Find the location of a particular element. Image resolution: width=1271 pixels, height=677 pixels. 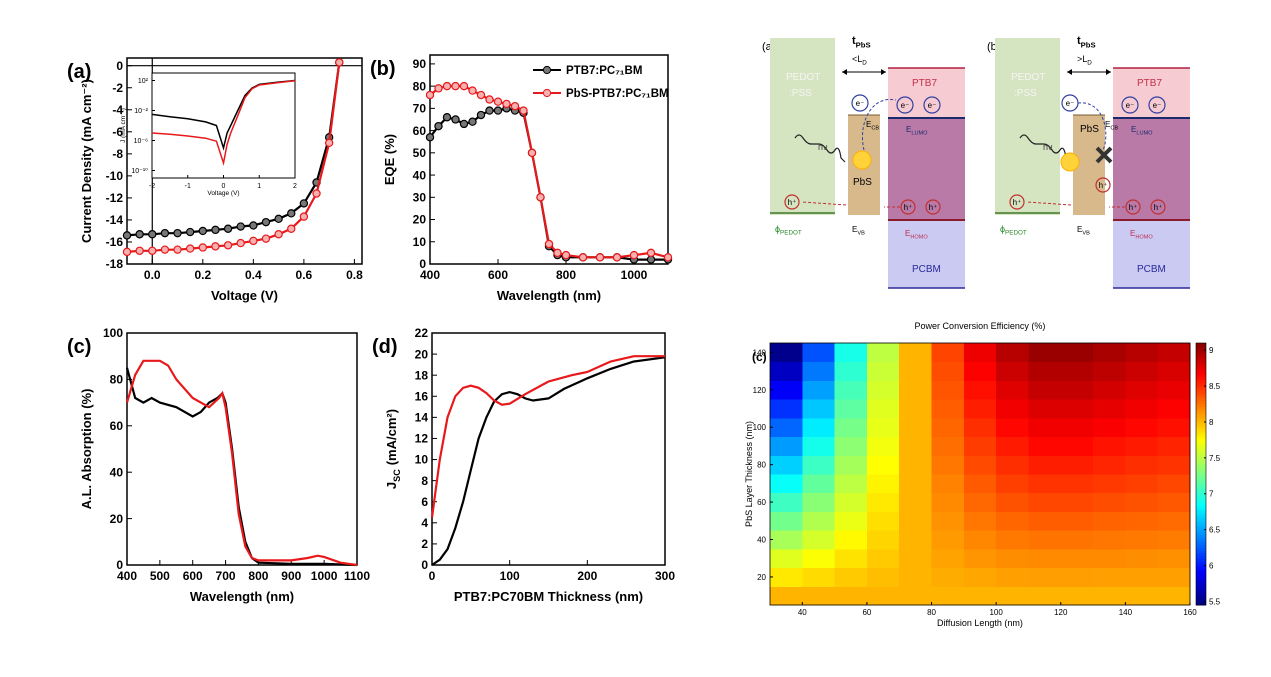

colorbar-tick-label: 6 is located at coordinates (1211, 566).